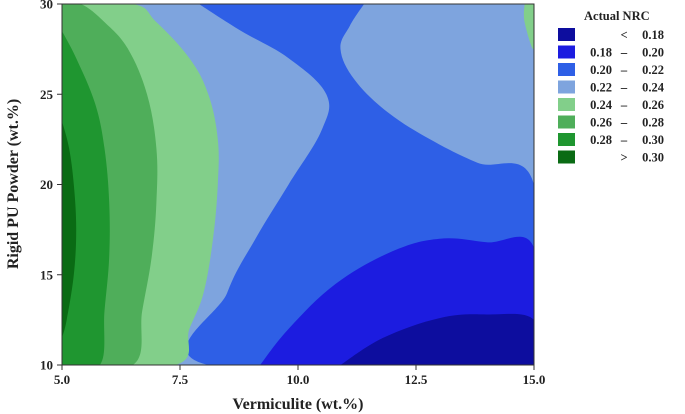 This screenshot has width=685, height=414. What do you see at coordinates (47, 274) in the screenshot?
I see `y-tick-label: 15` at bounding box center [47, 274].